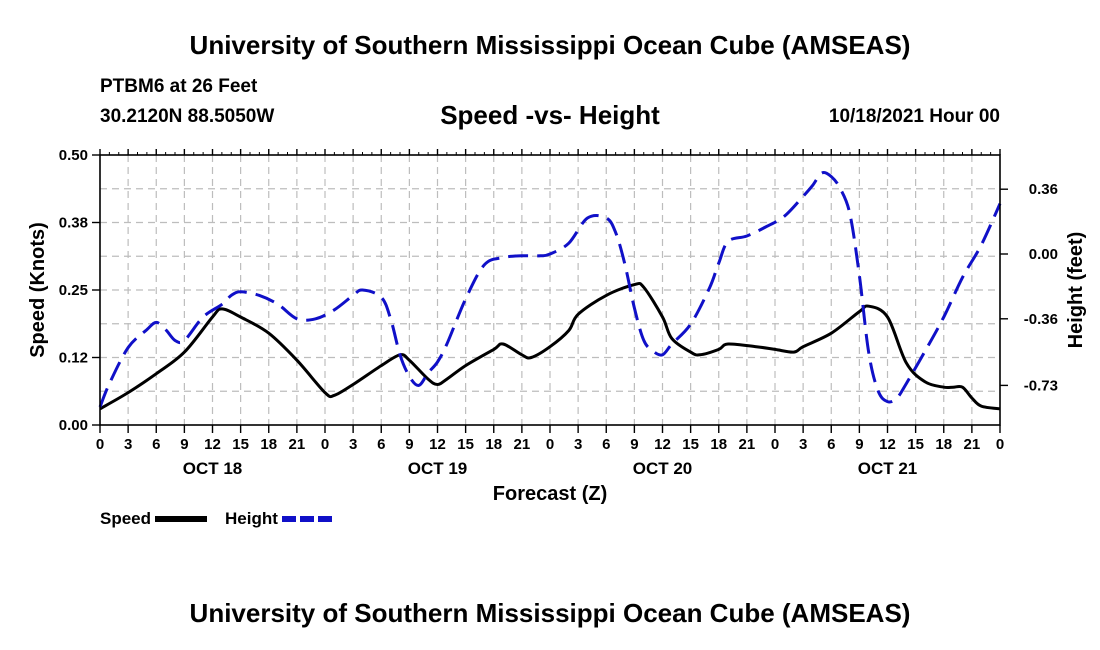  I want to click on chart-subtitle: Speed -vs- Height, so click(550, 115).